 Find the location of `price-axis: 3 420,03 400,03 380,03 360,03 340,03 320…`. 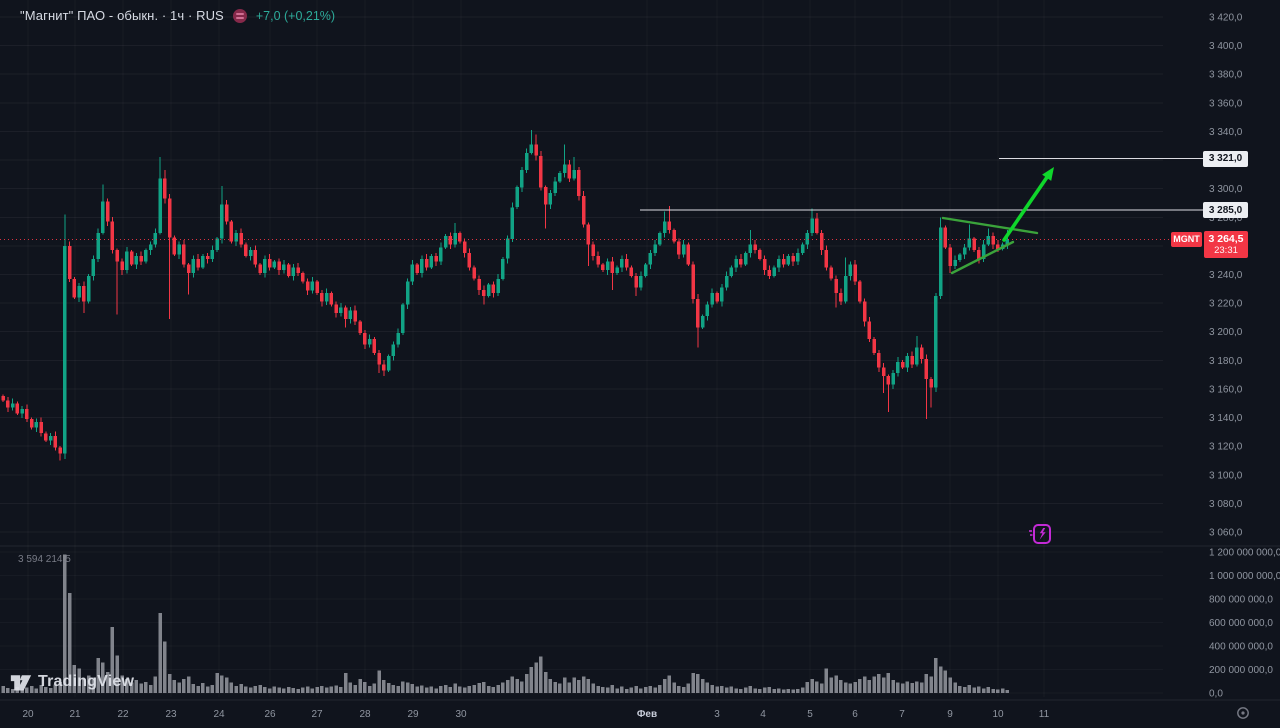

price-axis: 3 420,03 400,03 380,03 360,03 340,03 320… is located at coordinates (1226, 276).